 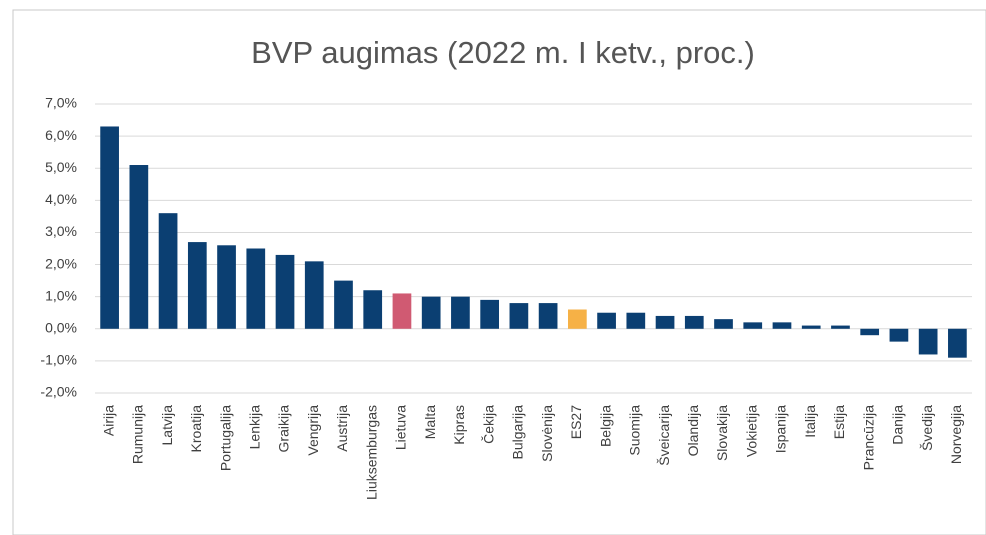 What do you see at coordinates (503, 52) in the screenshot?
I see `chart-title: BVP augimas (2022 m. I ketv., proc.)` at bounding box center [503, 52].